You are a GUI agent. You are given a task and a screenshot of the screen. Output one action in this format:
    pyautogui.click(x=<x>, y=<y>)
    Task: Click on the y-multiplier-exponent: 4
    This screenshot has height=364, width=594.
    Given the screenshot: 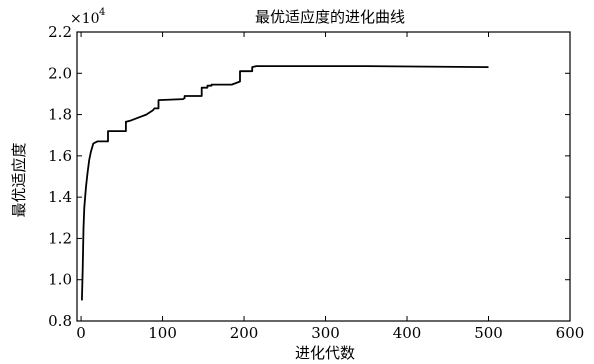 What is the action you would take?
    pyautogui.click(x=102, y=12)
    